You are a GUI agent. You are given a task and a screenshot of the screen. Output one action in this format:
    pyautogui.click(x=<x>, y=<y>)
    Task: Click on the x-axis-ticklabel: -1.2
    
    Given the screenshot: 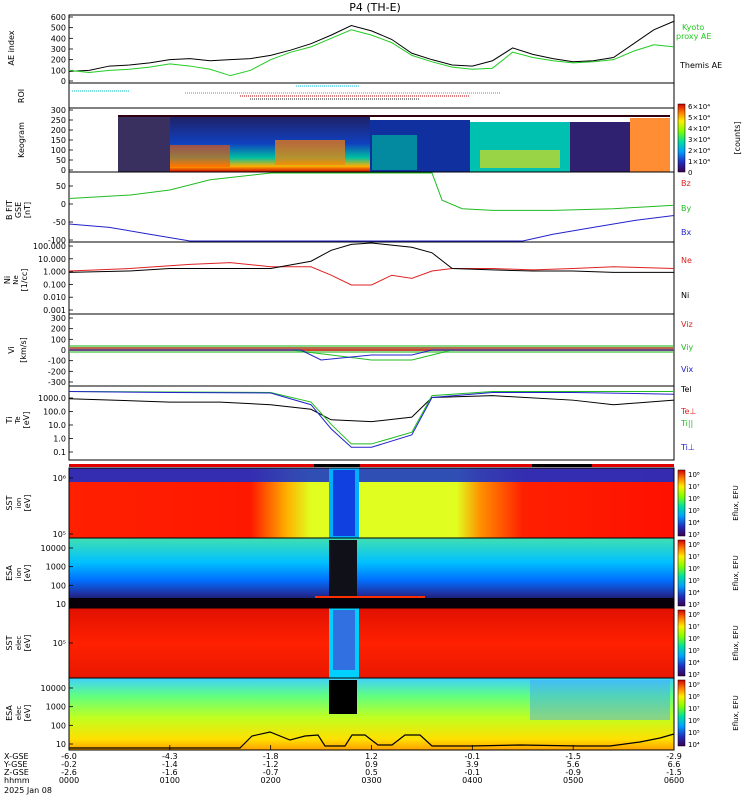 What is the action you would take?
    pyautogui.click(x=271, y=764)
    